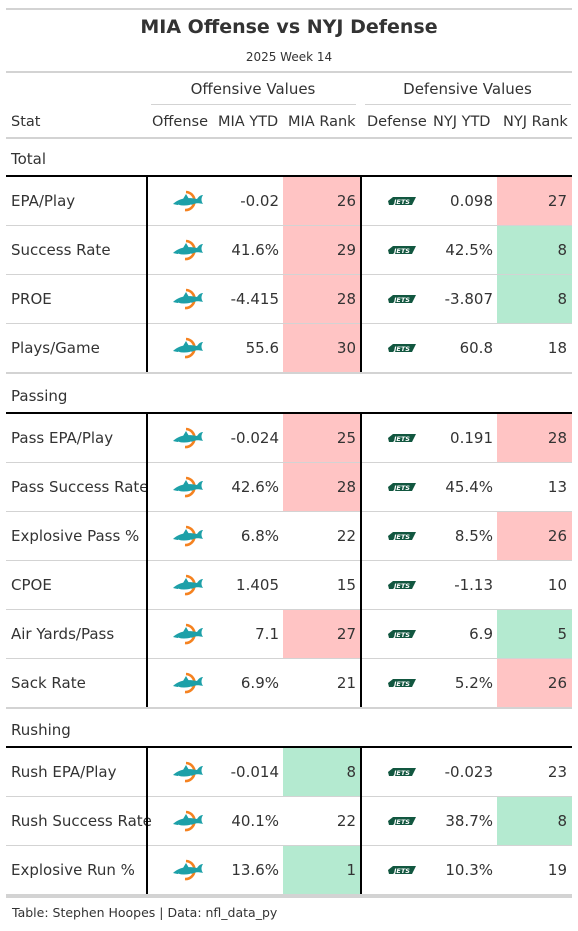  Describe the element at coordinates (289, 536) in the screenshot. I see `table-row: Explosive Pass % 6.8% 22 JETS 8.5% 26` at that location.